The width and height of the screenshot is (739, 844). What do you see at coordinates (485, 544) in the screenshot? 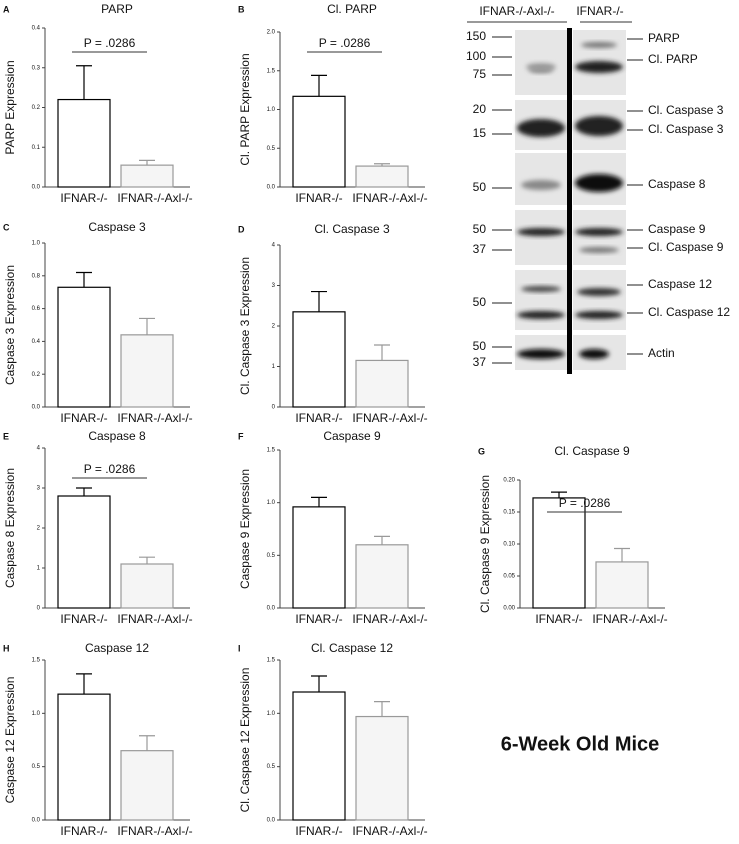
I see `y-axis-label: Cl. Caspase 9 Expression` at bounding box center [485, 544].